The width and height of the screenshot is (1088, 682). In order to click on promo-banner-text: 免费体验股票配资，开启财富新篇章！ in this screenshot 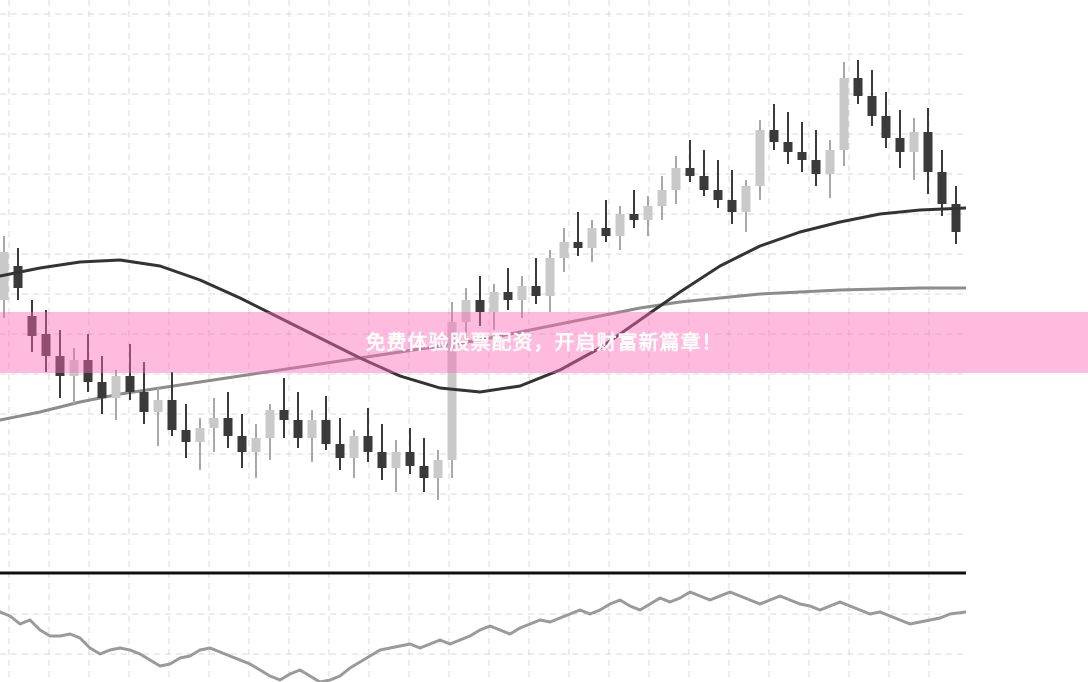, I will do `click(544, 342)`.